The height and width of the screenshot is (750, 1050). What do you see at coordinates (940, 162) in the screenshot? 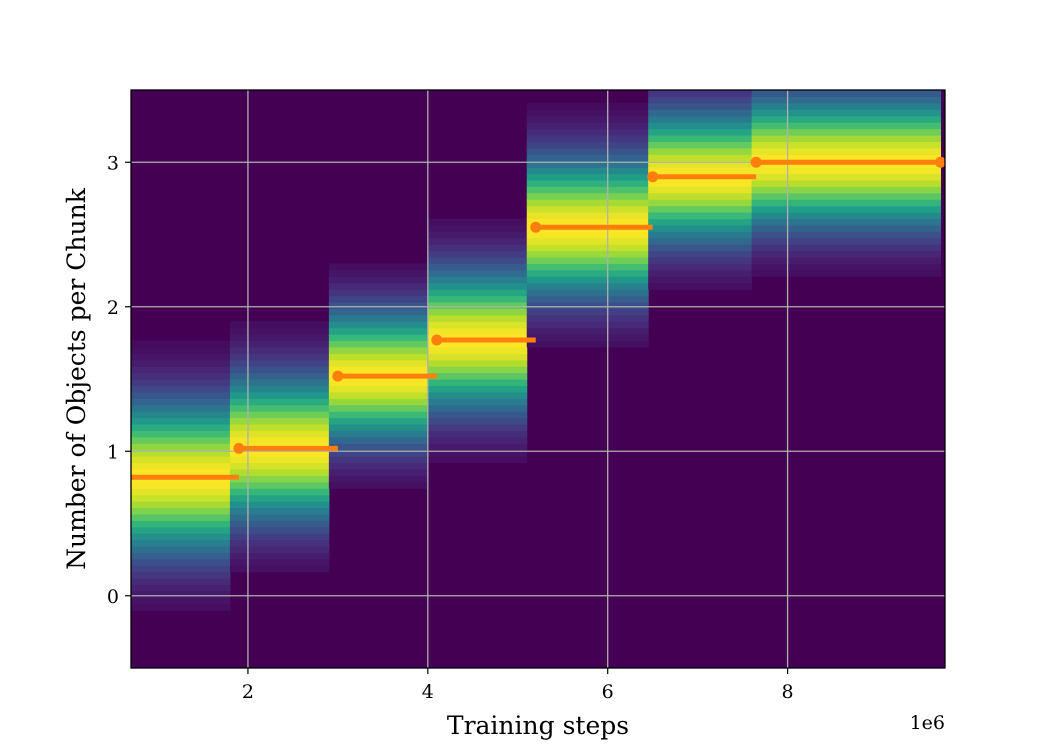
I see `step-end-marker` at bounding box center [940, 162].